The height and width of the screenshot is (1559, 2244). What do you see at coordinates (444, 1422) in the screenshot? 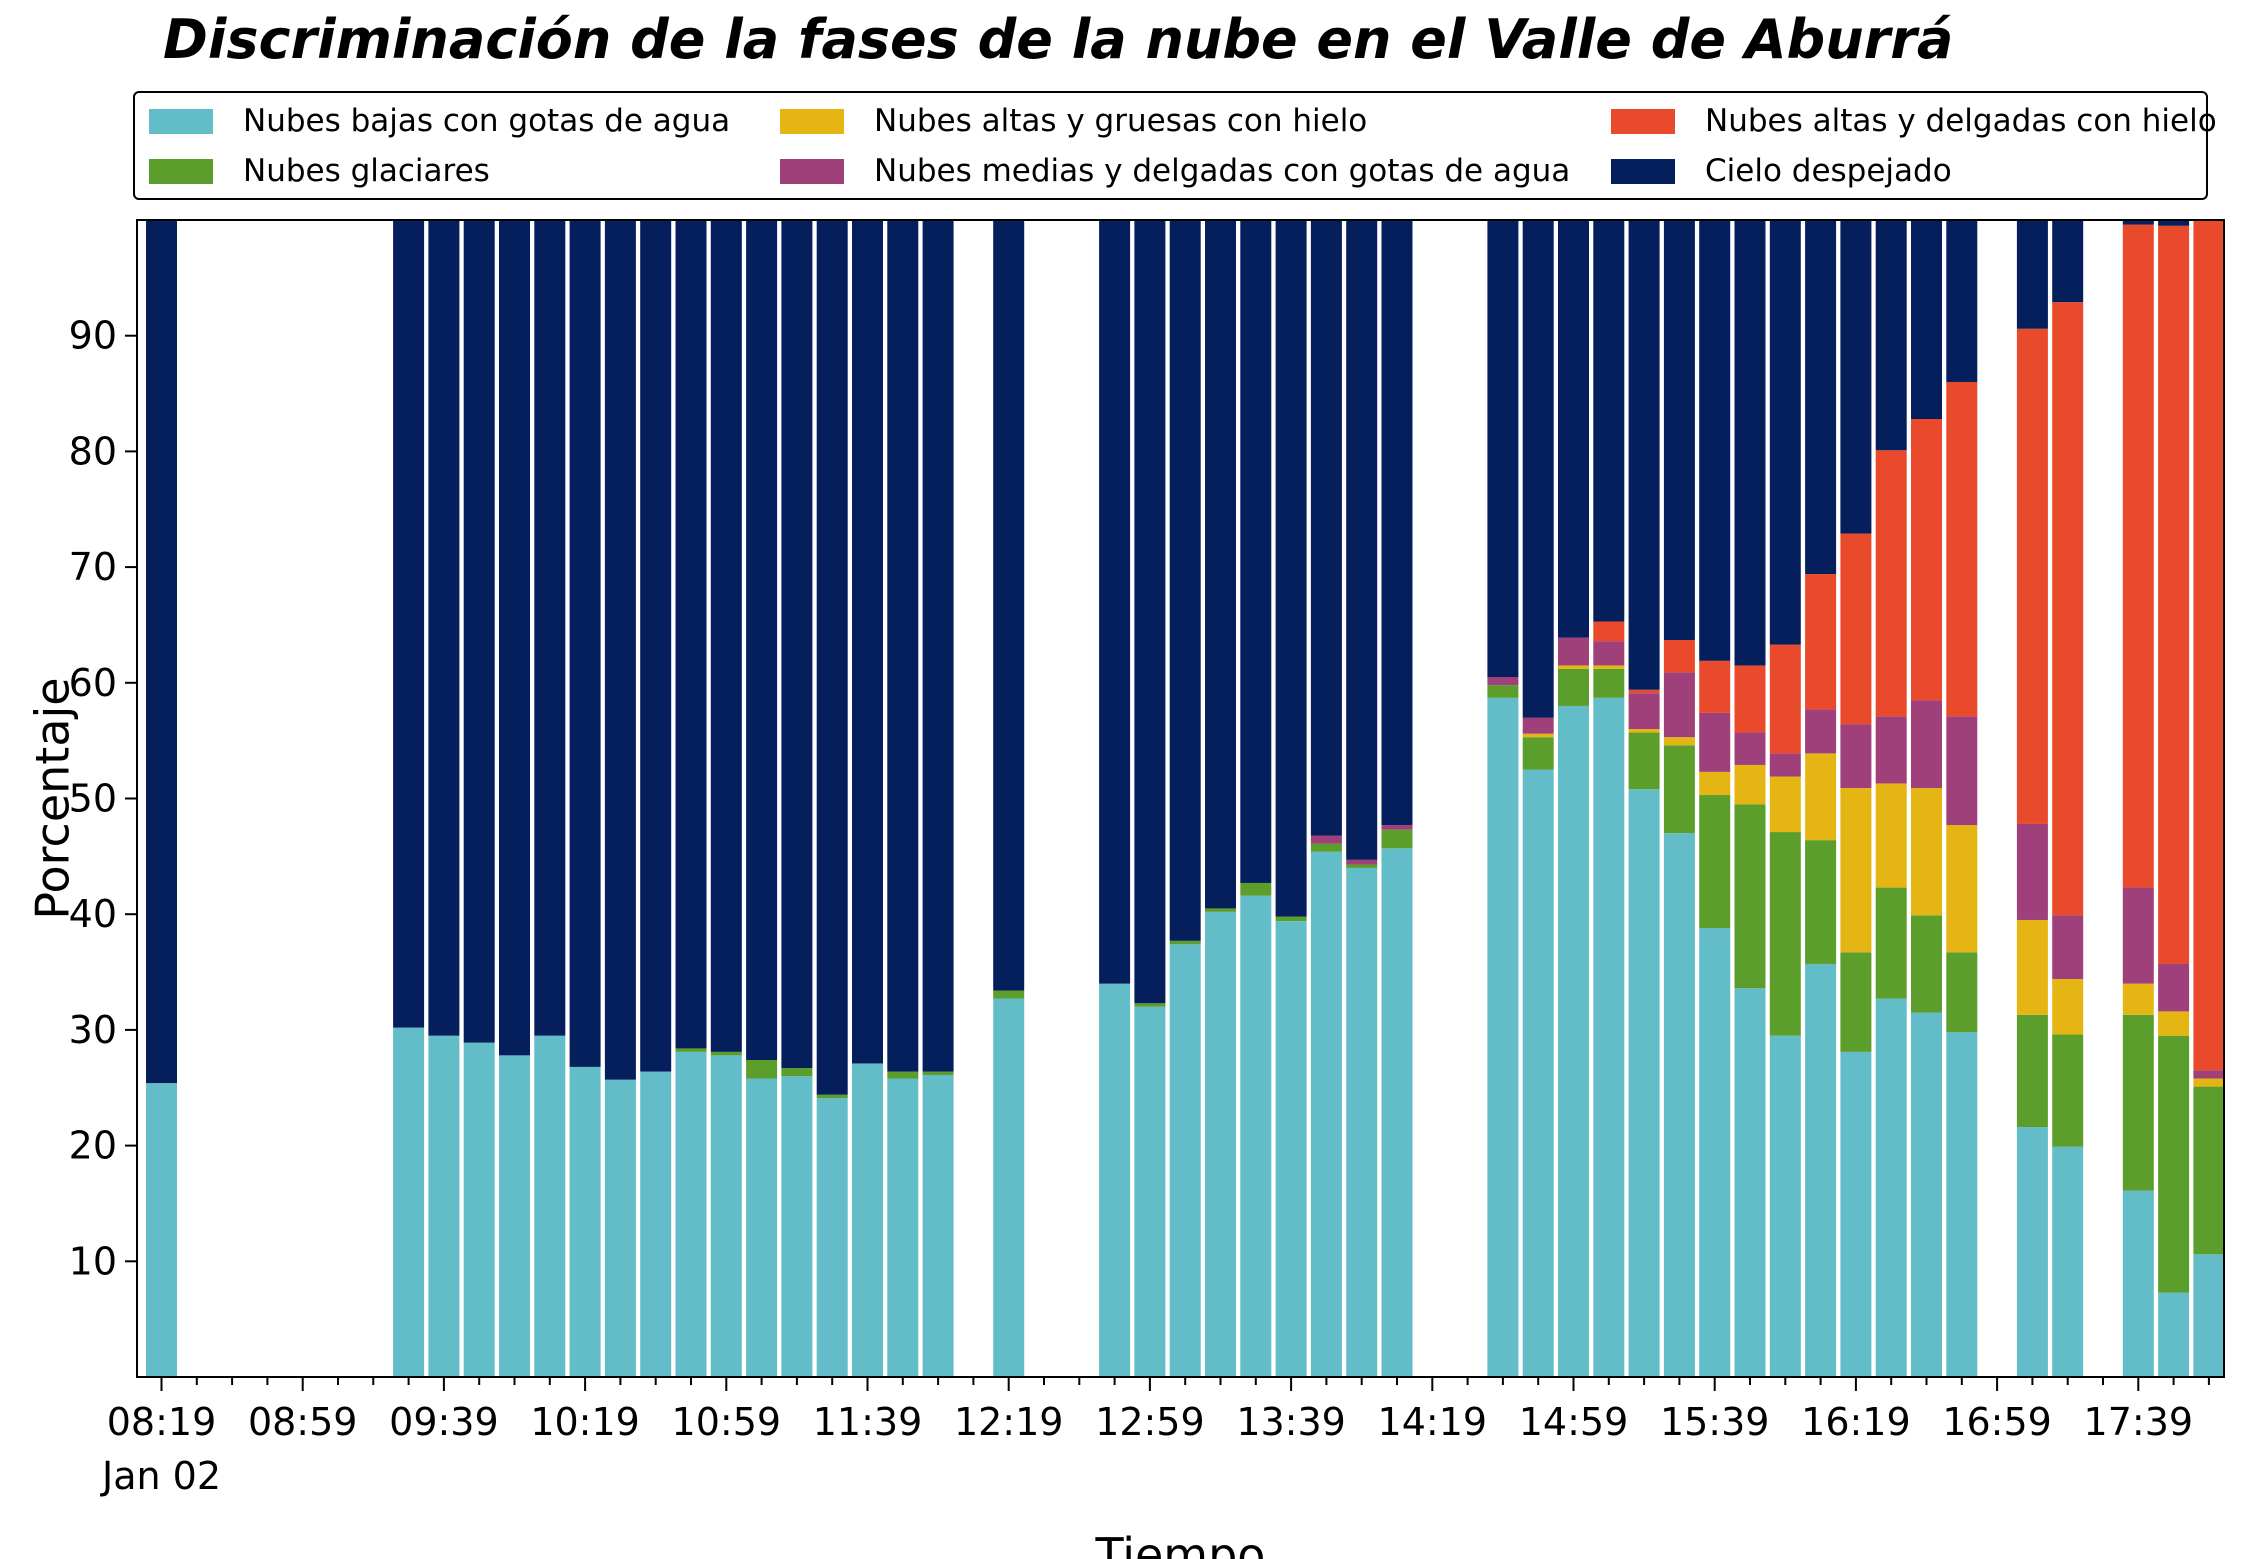
I see `x-tick-label: 09:39` at bounding box center [444, 1422].